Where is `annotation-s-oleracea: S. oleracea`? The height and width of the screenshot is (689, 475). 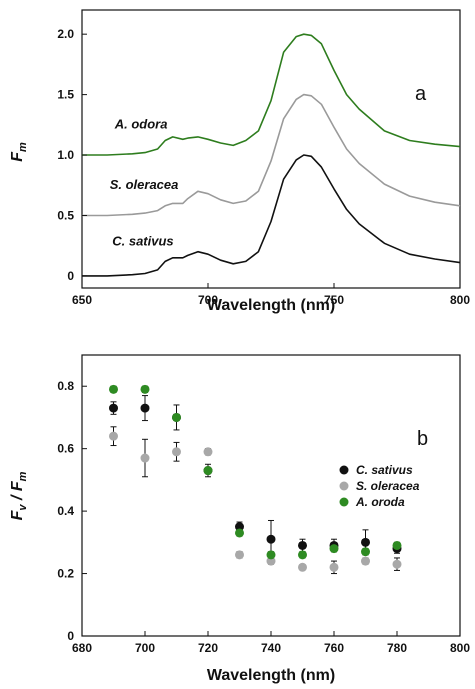 annotation-s-oleracea: S. oleracea is located at coordinates (144, 184).